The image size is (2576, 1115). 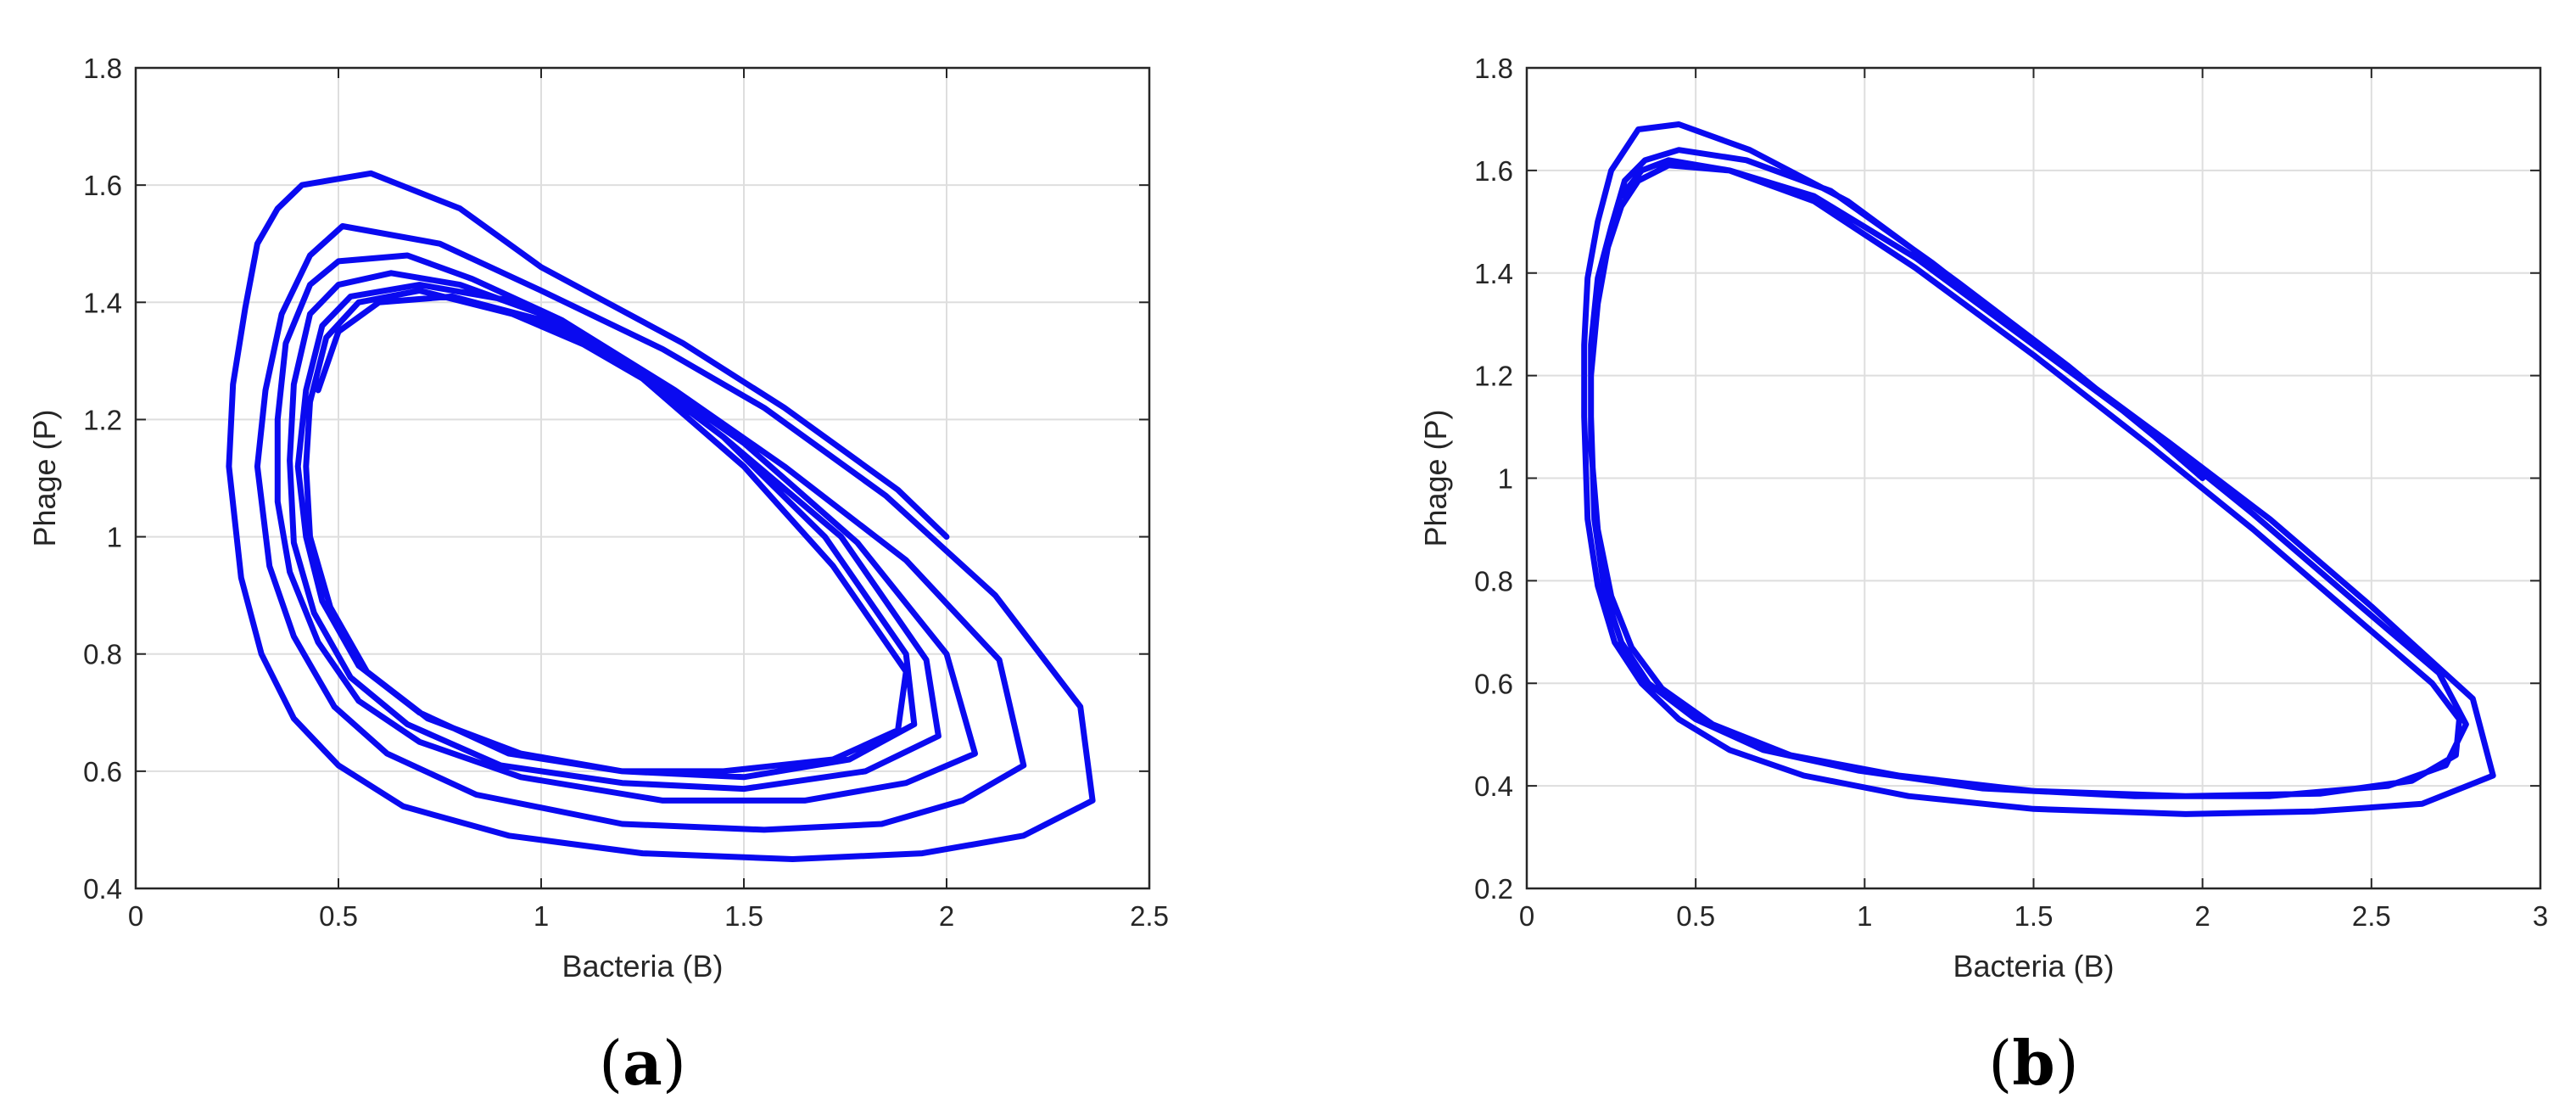 I want to click on y-tick-label: 0.2, so click(x=1493, y=889).